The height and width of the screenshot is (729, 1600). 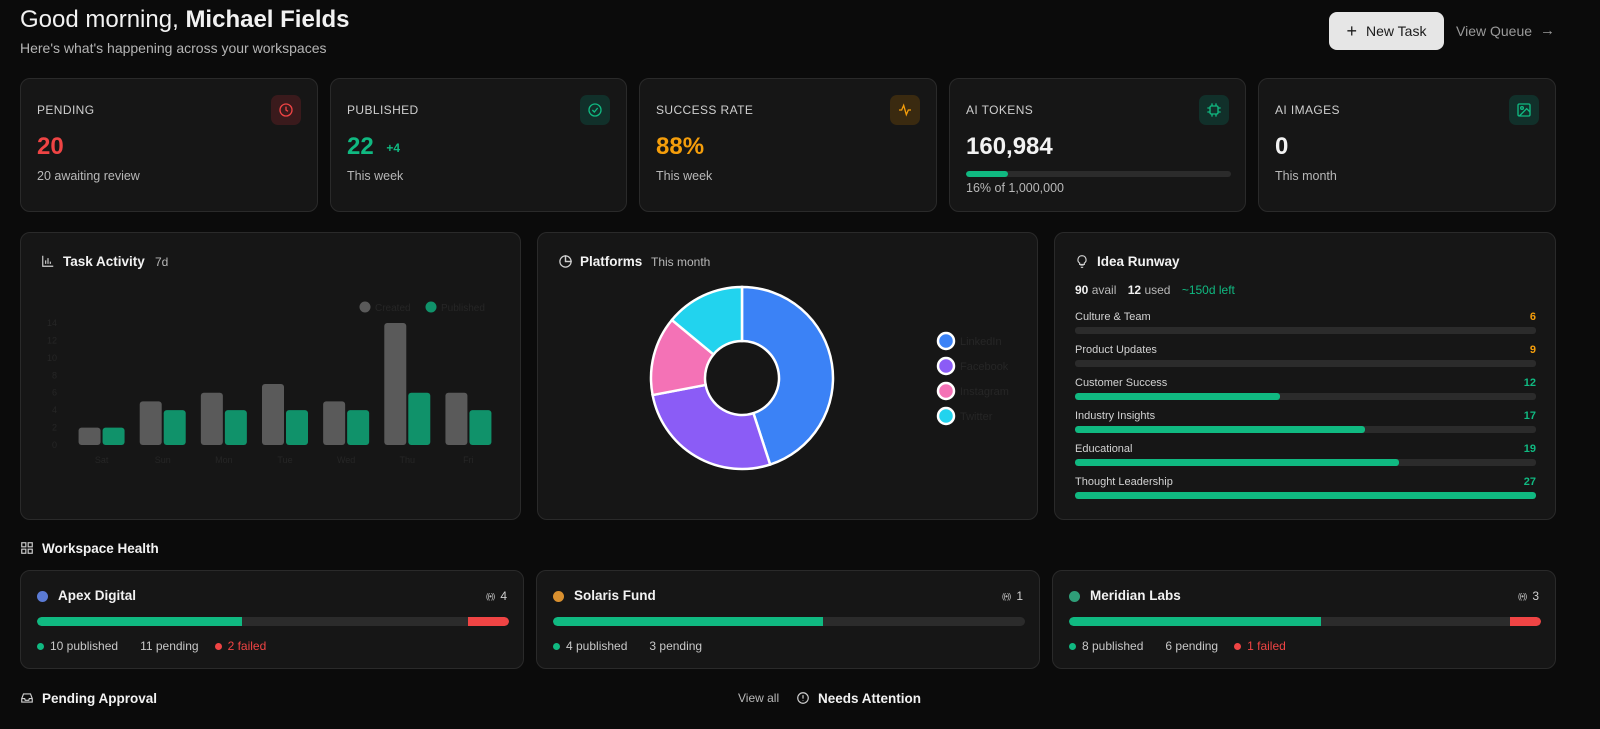 I want to click on workspace-signal: ((•)) 3, so click(x=1528, y=596).